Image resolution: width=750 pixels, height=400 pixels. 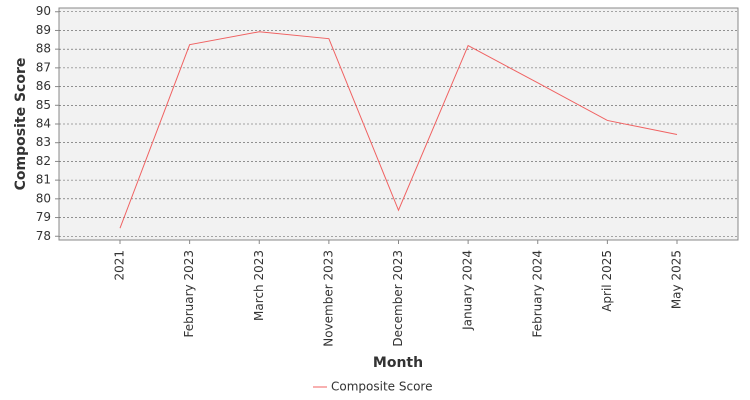 What do you see at coordinates (43, 161) in the screenshot?
I see `y-tick-label: 82` at bounding box center [43, 161].